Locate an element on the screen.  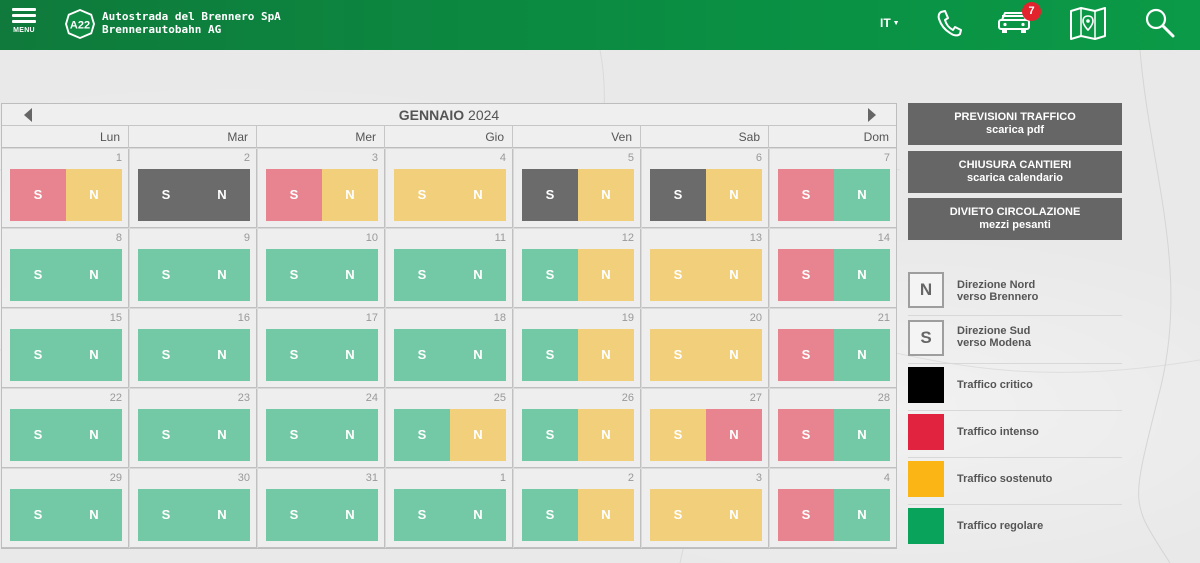
weekday-dom: Dom is located at coordinates (876, 137).